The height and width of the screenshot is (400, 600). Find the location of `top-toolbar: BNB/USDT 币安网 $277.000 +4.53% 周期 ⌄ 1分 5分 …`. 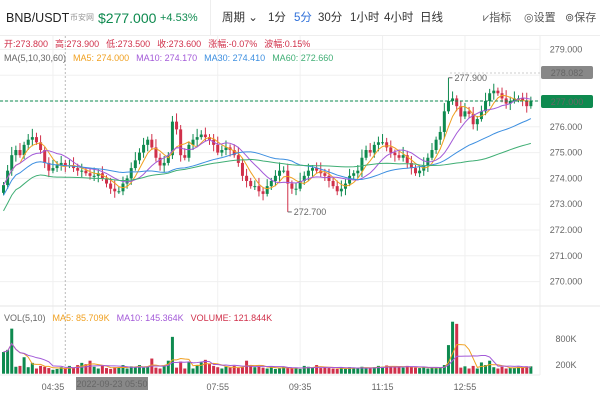

top-toolbar: BNB/USDT 币安网 $277.000 +4.53% 周期 ⌄ 1分 5分 … is located at coordinates (300, 18).